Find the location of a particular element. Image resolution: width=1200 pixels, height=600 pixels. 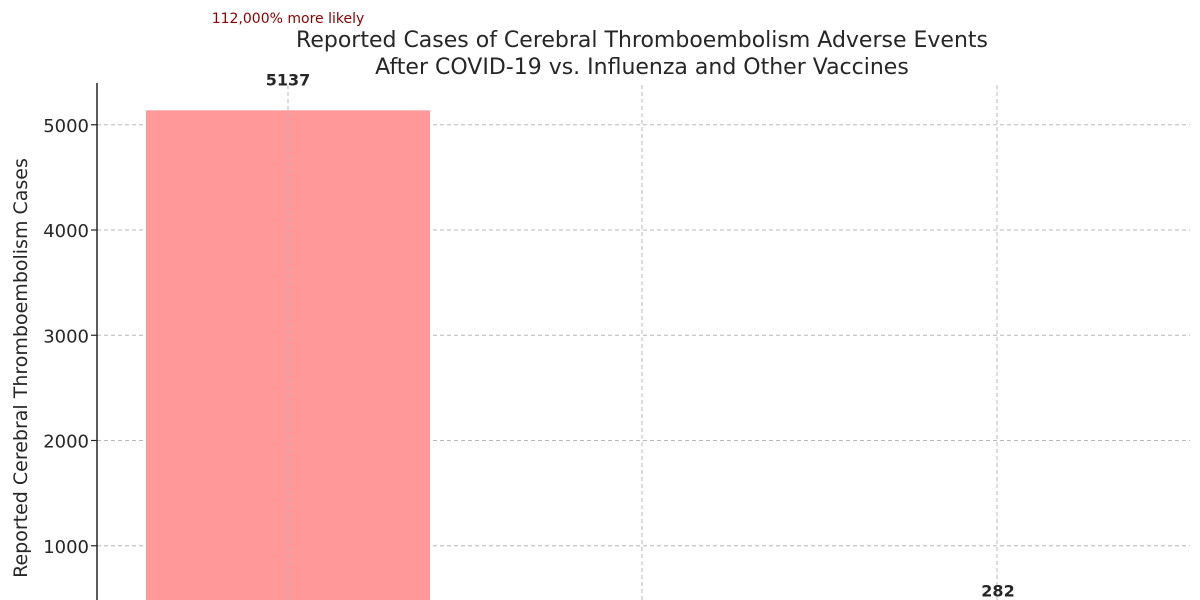

tick-layer: 1000 2000 3000 4000 5000 is located at coordinates (70, 337).